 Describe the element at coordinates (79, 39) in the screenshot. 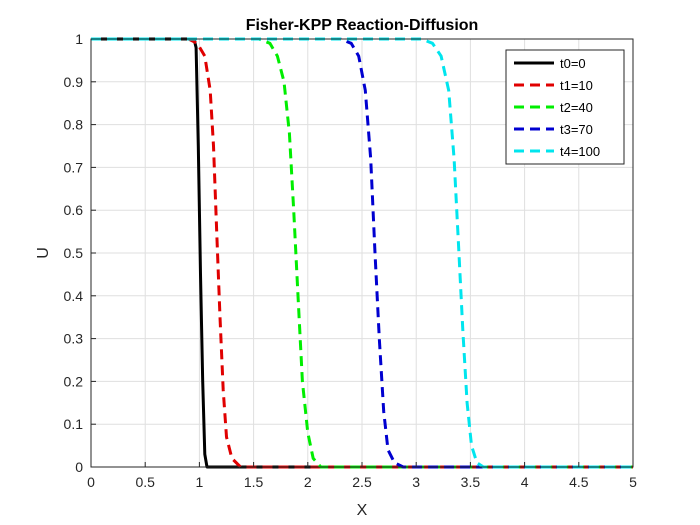

I see `y-tick-label: 1` at that location.